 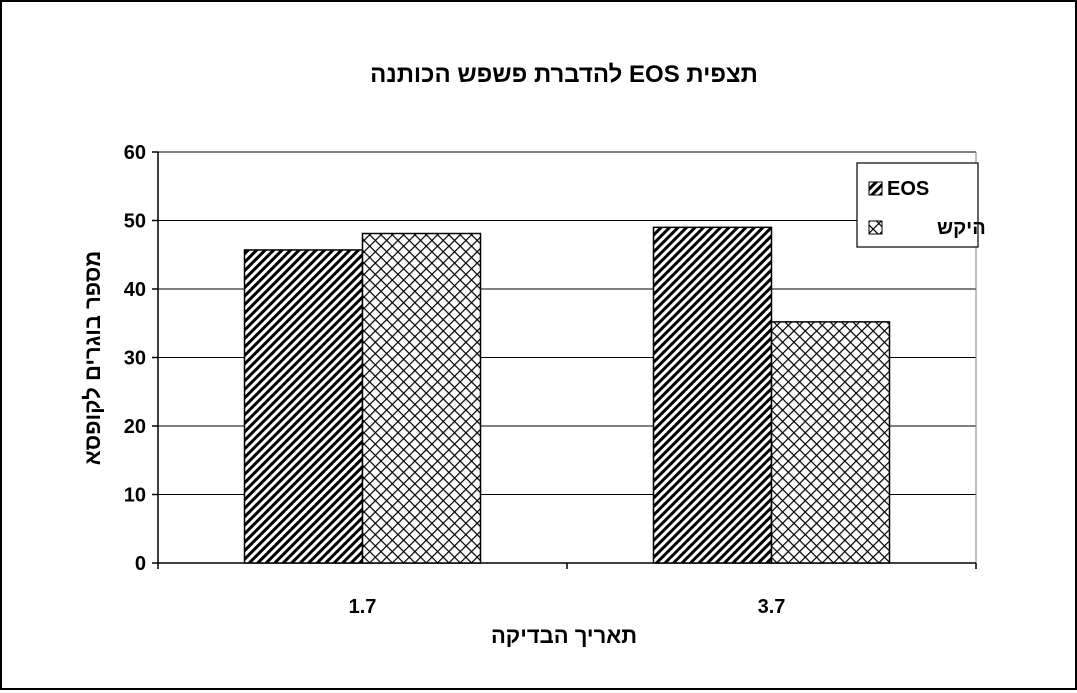 What do you see at coordinates (135, 496) in the screenshot?
I see `y-tick-label: 10` at bounding box center [135, 496].